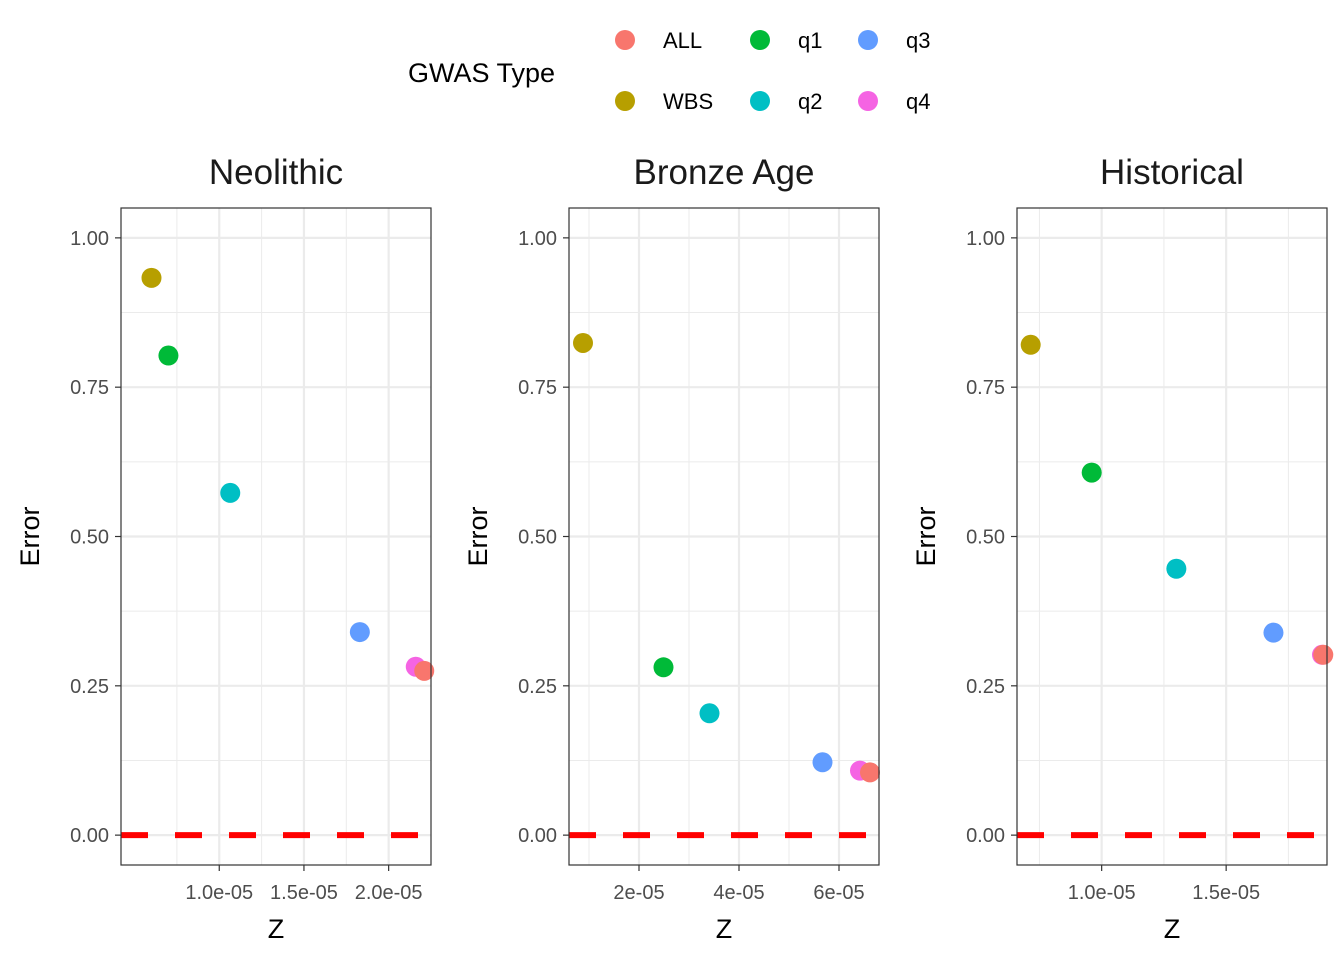  Describe the element at coordinates (786, 40) in the screenshot. I see `legend-entry-q1: q1` at that location.